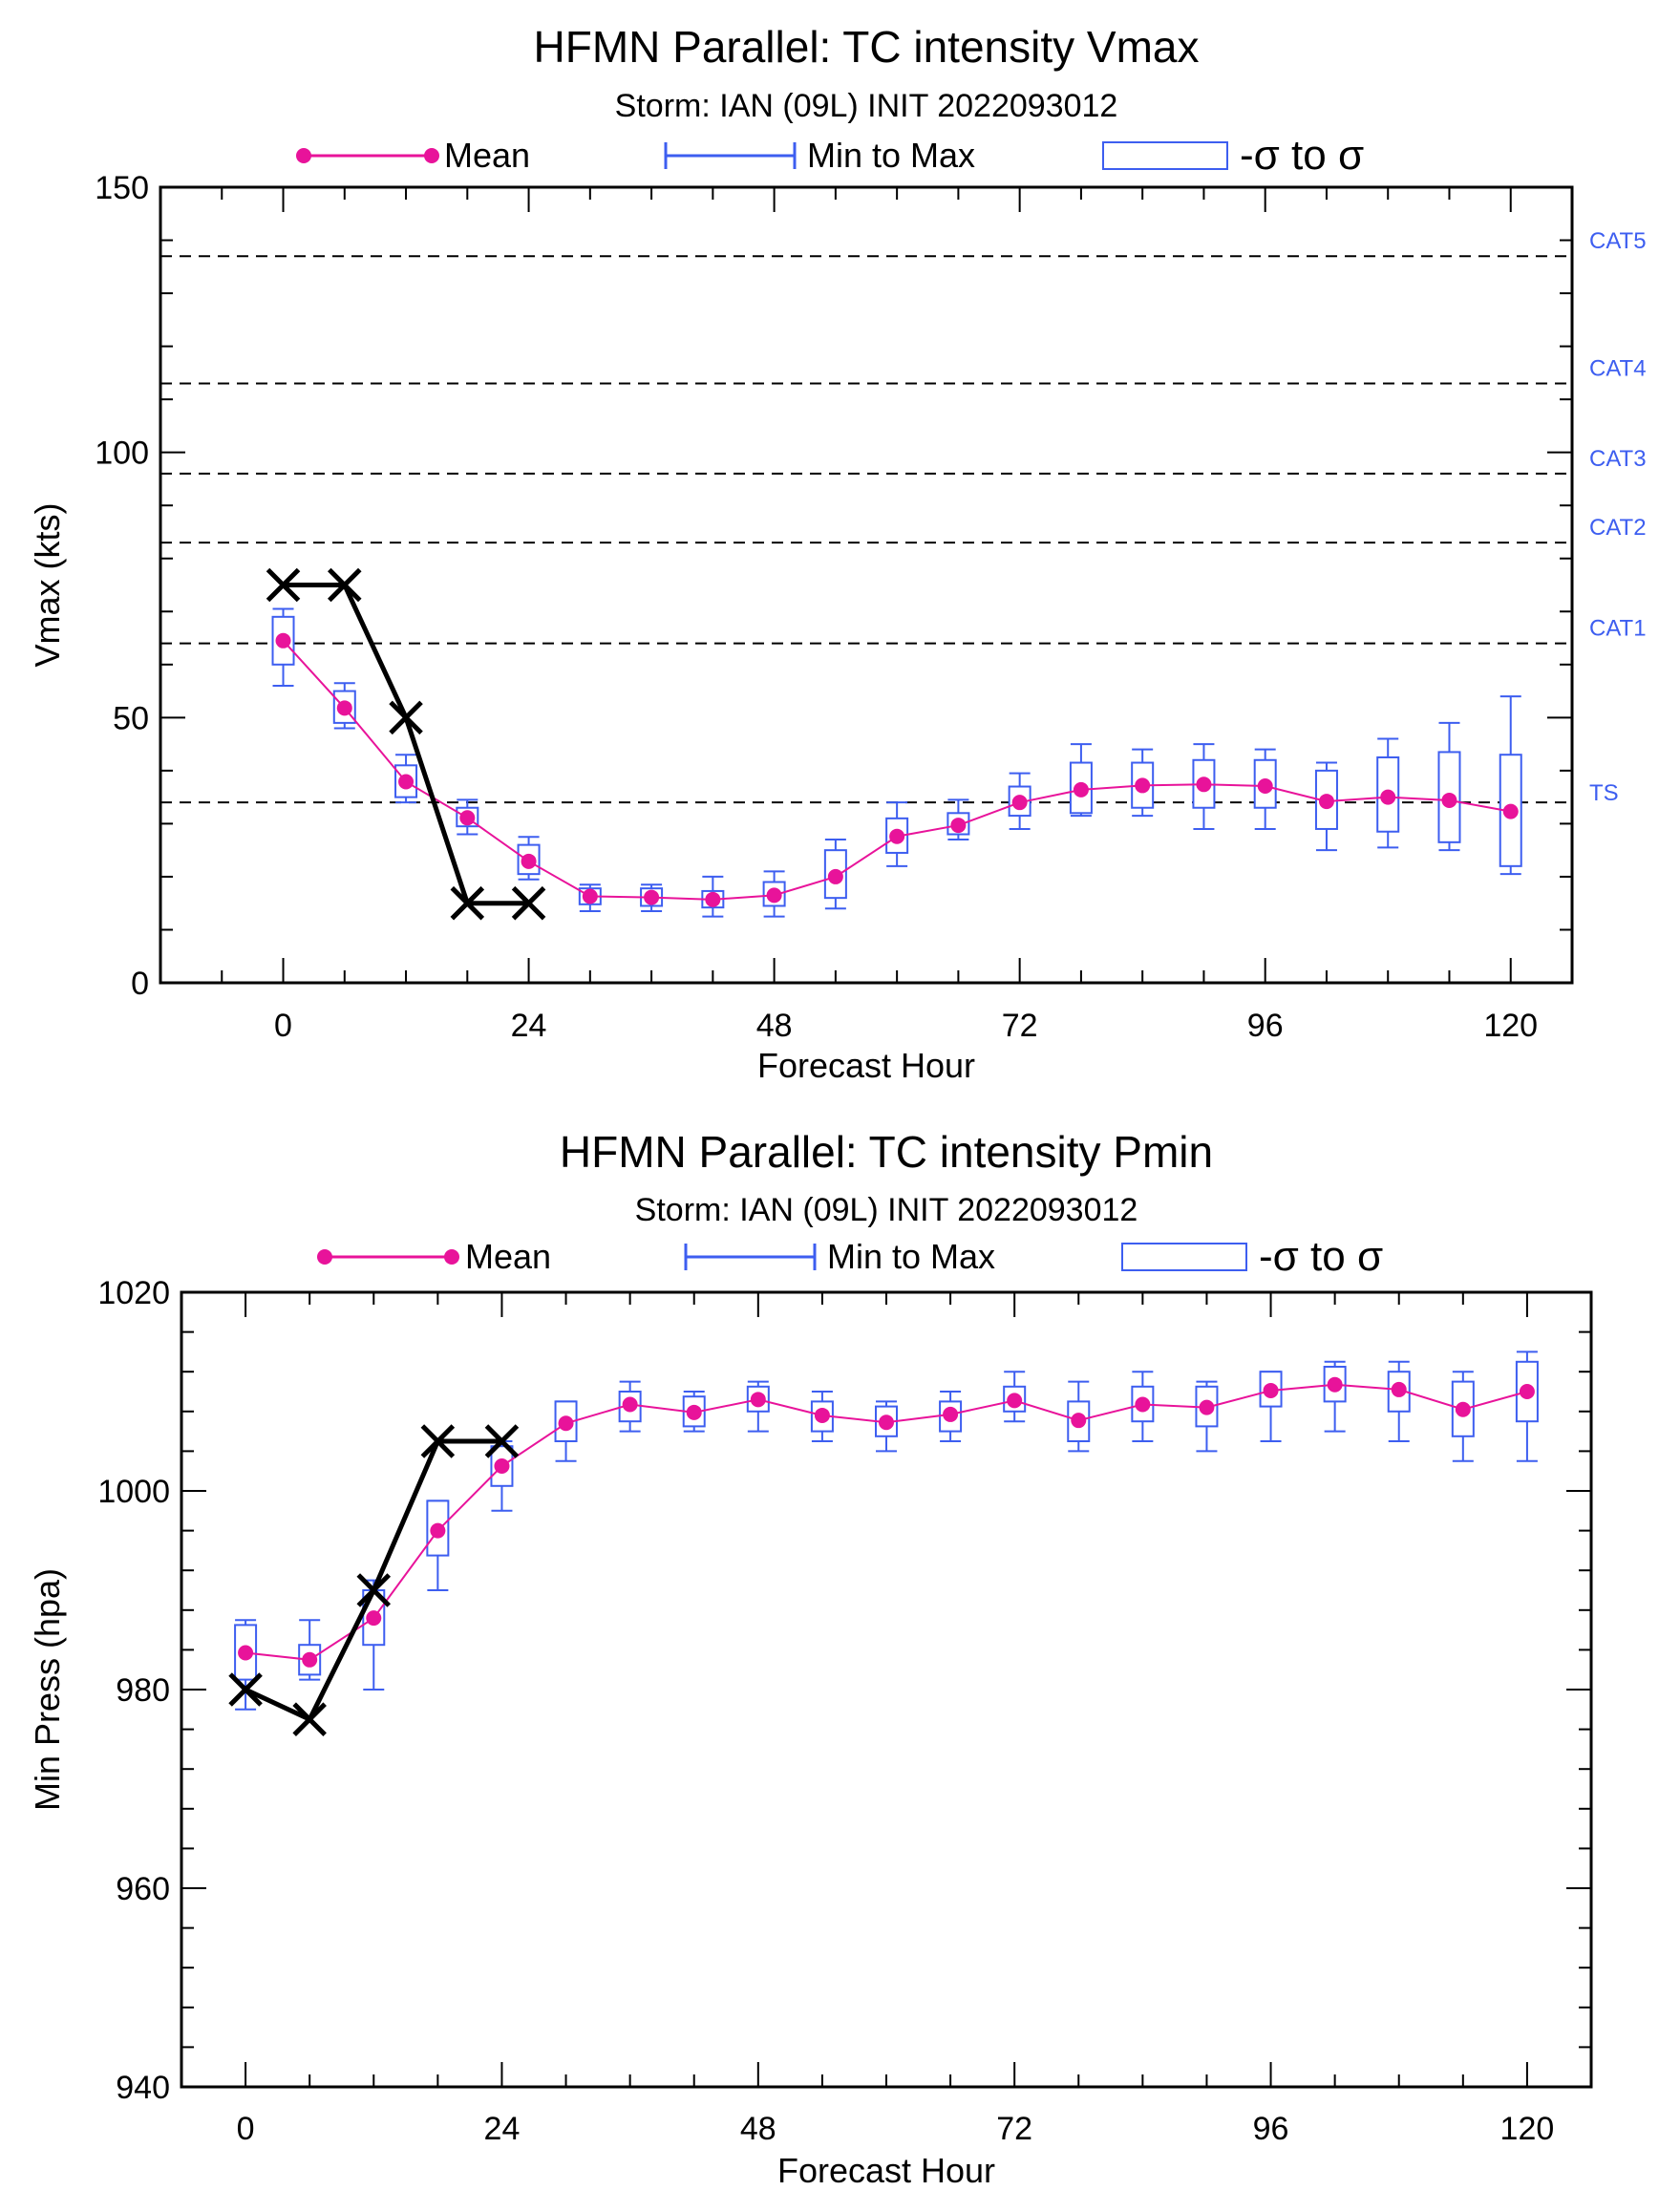  I want to click on y-tick-label: 1000, so click(133, 1492).